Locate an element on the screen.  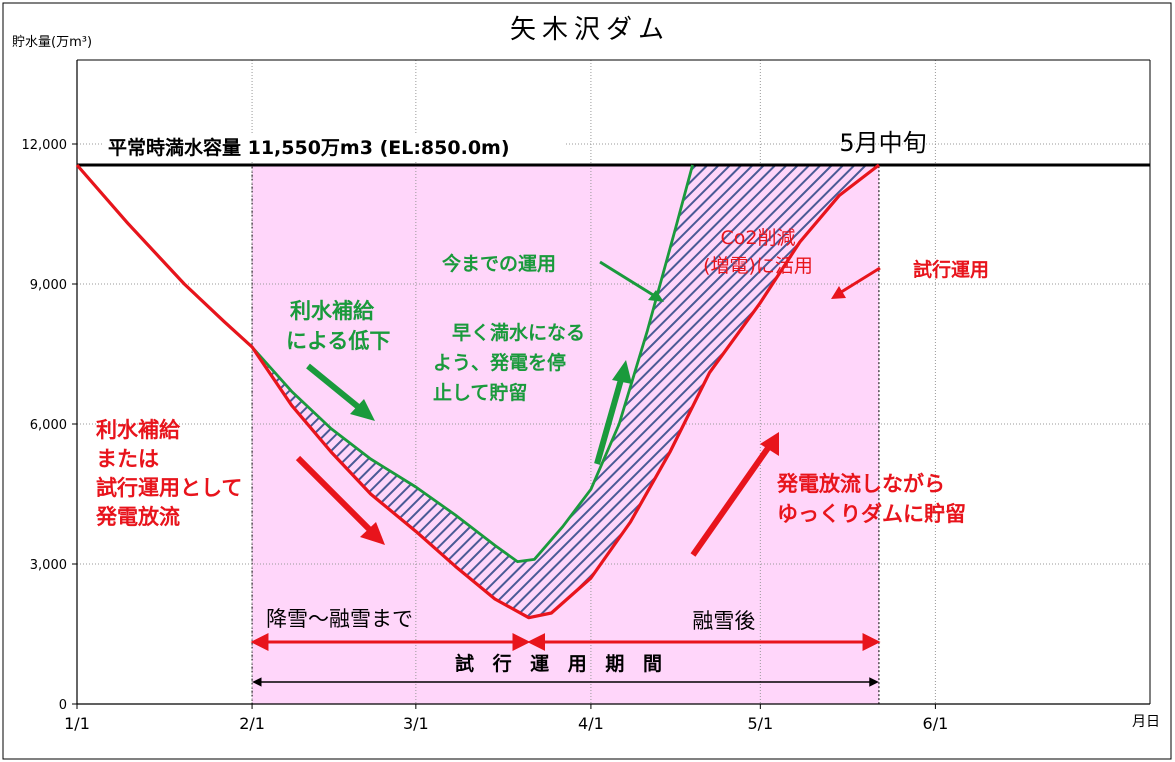
trial-pointer-head is located at coordinates (838, 292).